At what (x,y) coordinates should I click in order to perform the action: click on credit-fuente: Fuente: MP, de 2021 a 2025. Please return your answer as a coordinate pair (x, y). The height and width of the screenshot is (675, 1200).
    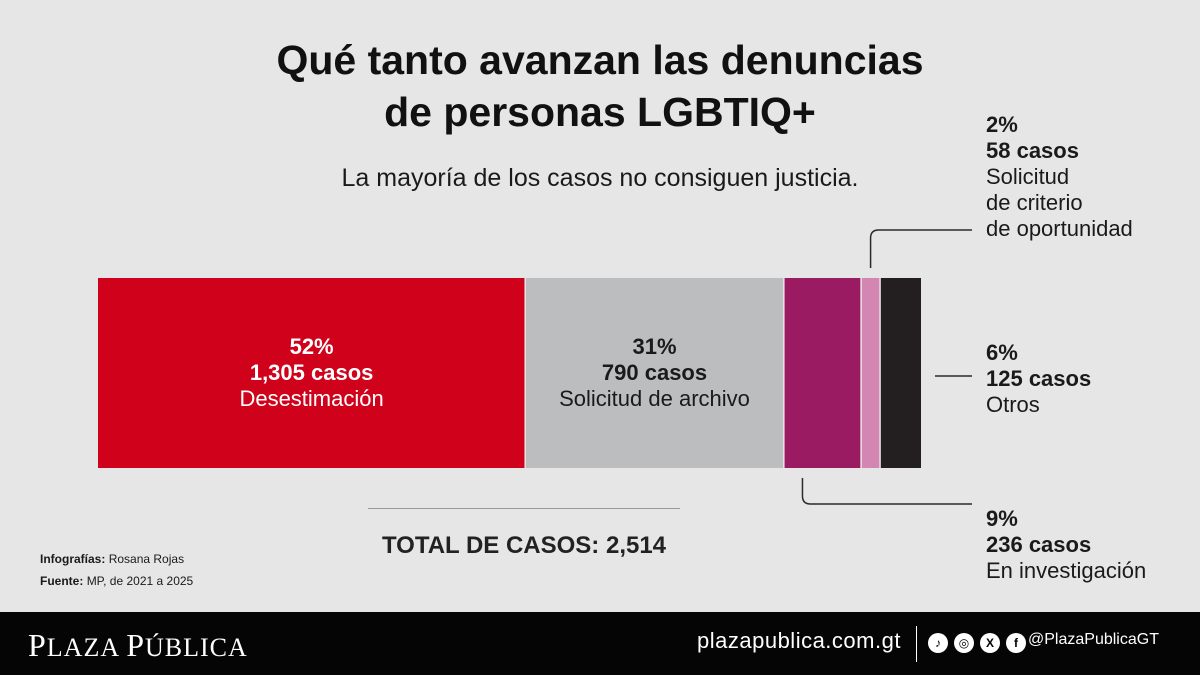
    Looking at the image, I should click on (116, 581).